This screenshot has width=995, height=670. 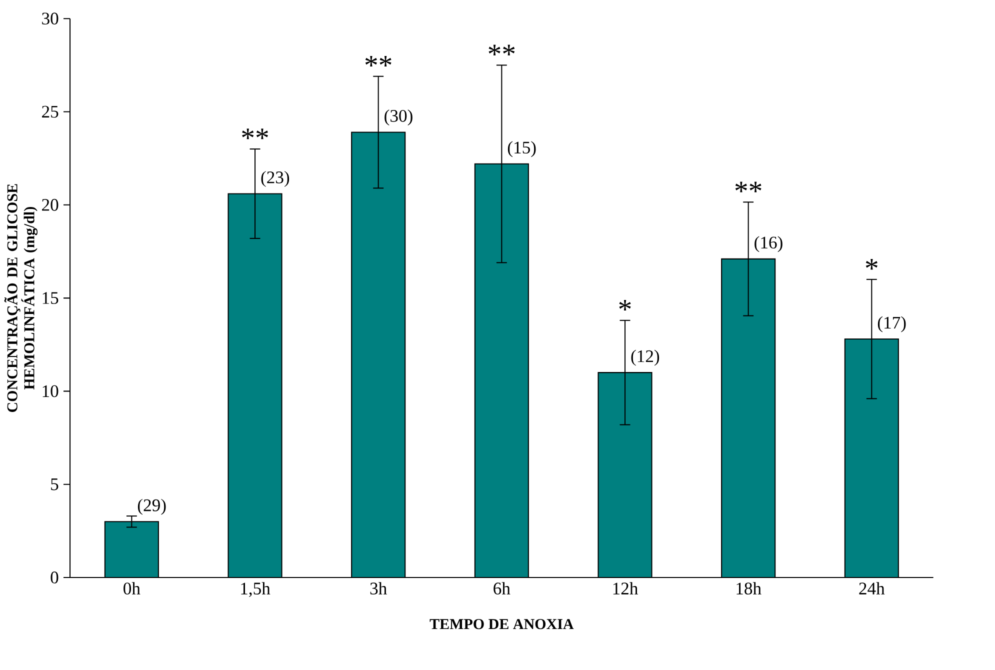 I want to click on x-tick-label: 3h, so click(x=378, y=588).